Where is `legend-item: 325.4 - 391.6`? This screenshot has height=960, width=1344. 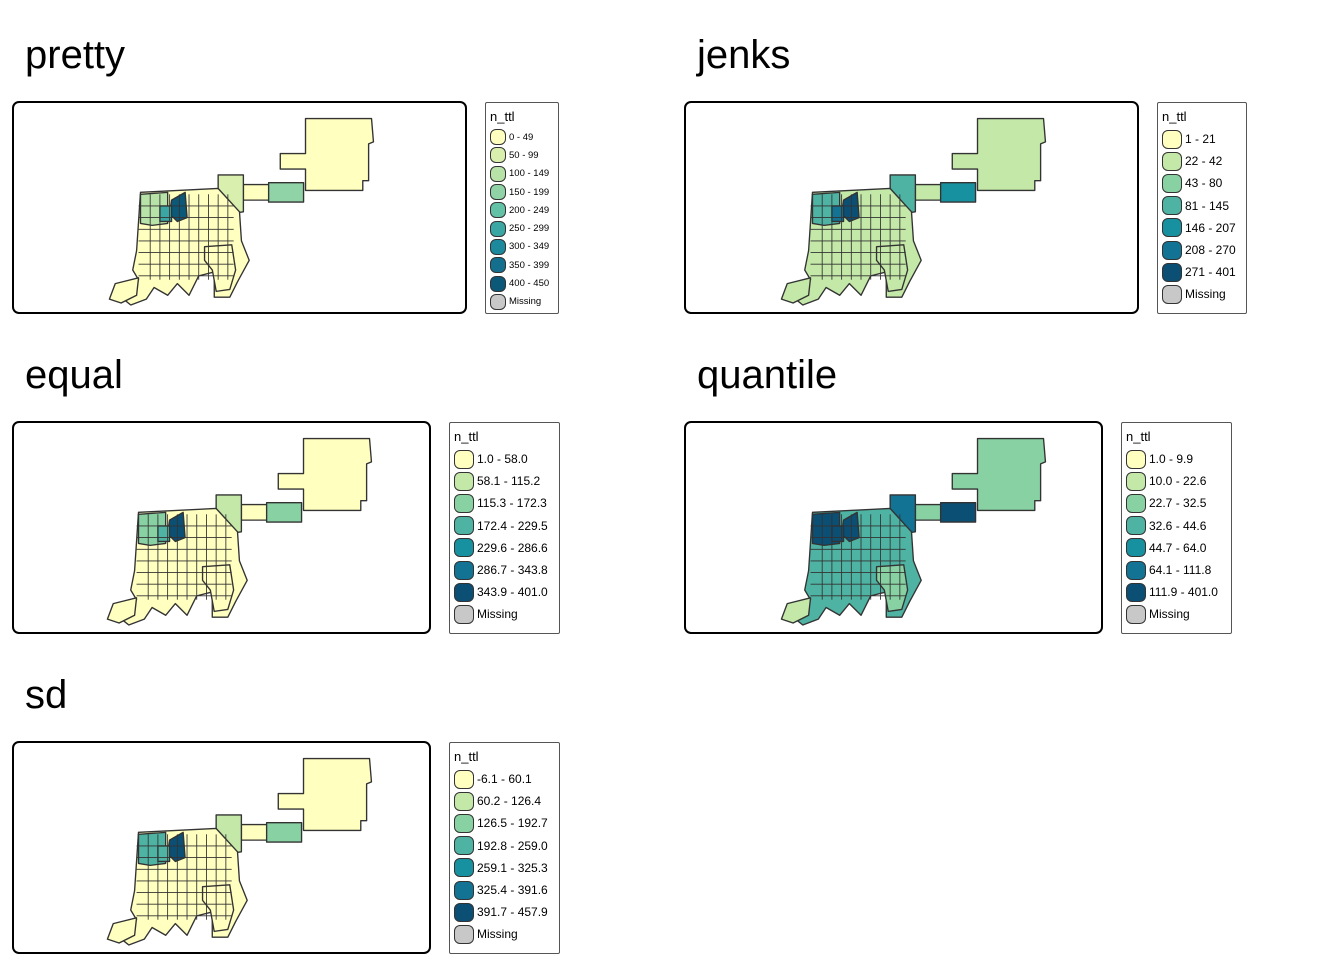
legend-item: 325.4 - 391.6 is located at coordinates (504, 890).